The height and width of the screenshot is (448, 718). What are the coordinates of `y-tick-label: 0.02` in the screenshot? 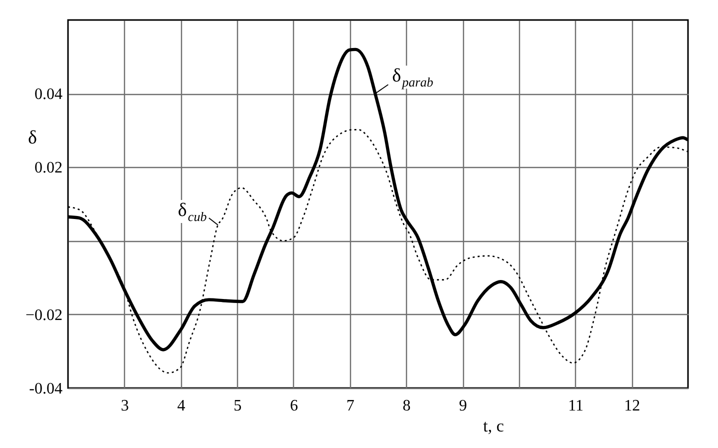 It's located at (48, 168).